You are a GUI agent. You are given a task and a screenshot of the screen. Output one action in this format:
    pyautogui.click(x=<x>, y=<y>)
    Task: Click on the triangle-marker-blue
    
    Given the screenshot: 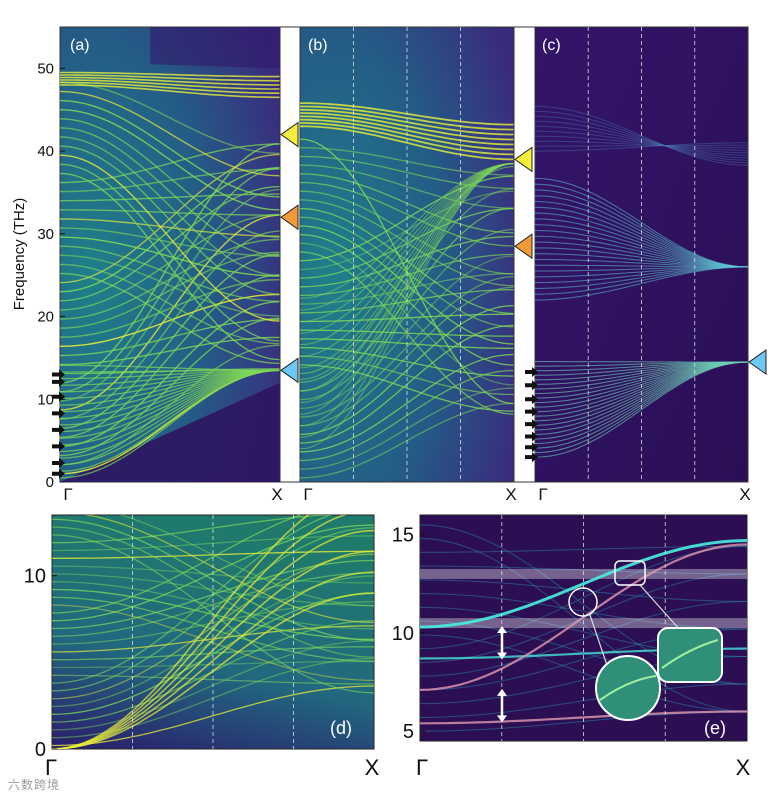 What is the action you would take?
    pyautogui.click(x=757, y=362)
    